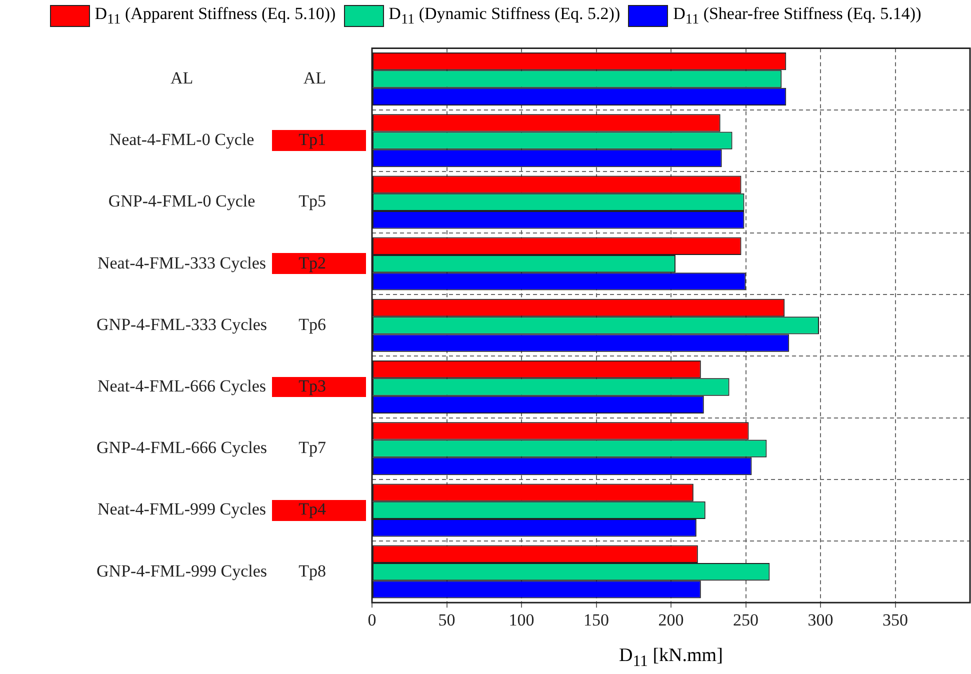 This screenshot has height=674, width=971. Describe the element at coordinates (596, 620) in the screenshot. I see `x-tick-label: 150` at that location.